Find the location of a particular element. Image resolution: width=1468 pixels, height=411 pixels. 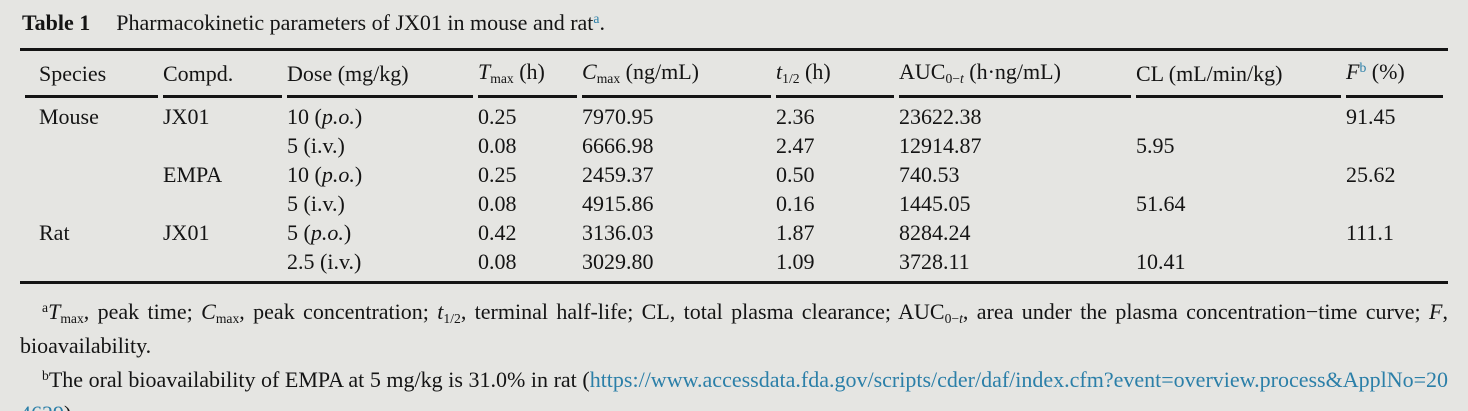

col-header-thalf: t1/2 (h) is located at coordinates (835, 74).